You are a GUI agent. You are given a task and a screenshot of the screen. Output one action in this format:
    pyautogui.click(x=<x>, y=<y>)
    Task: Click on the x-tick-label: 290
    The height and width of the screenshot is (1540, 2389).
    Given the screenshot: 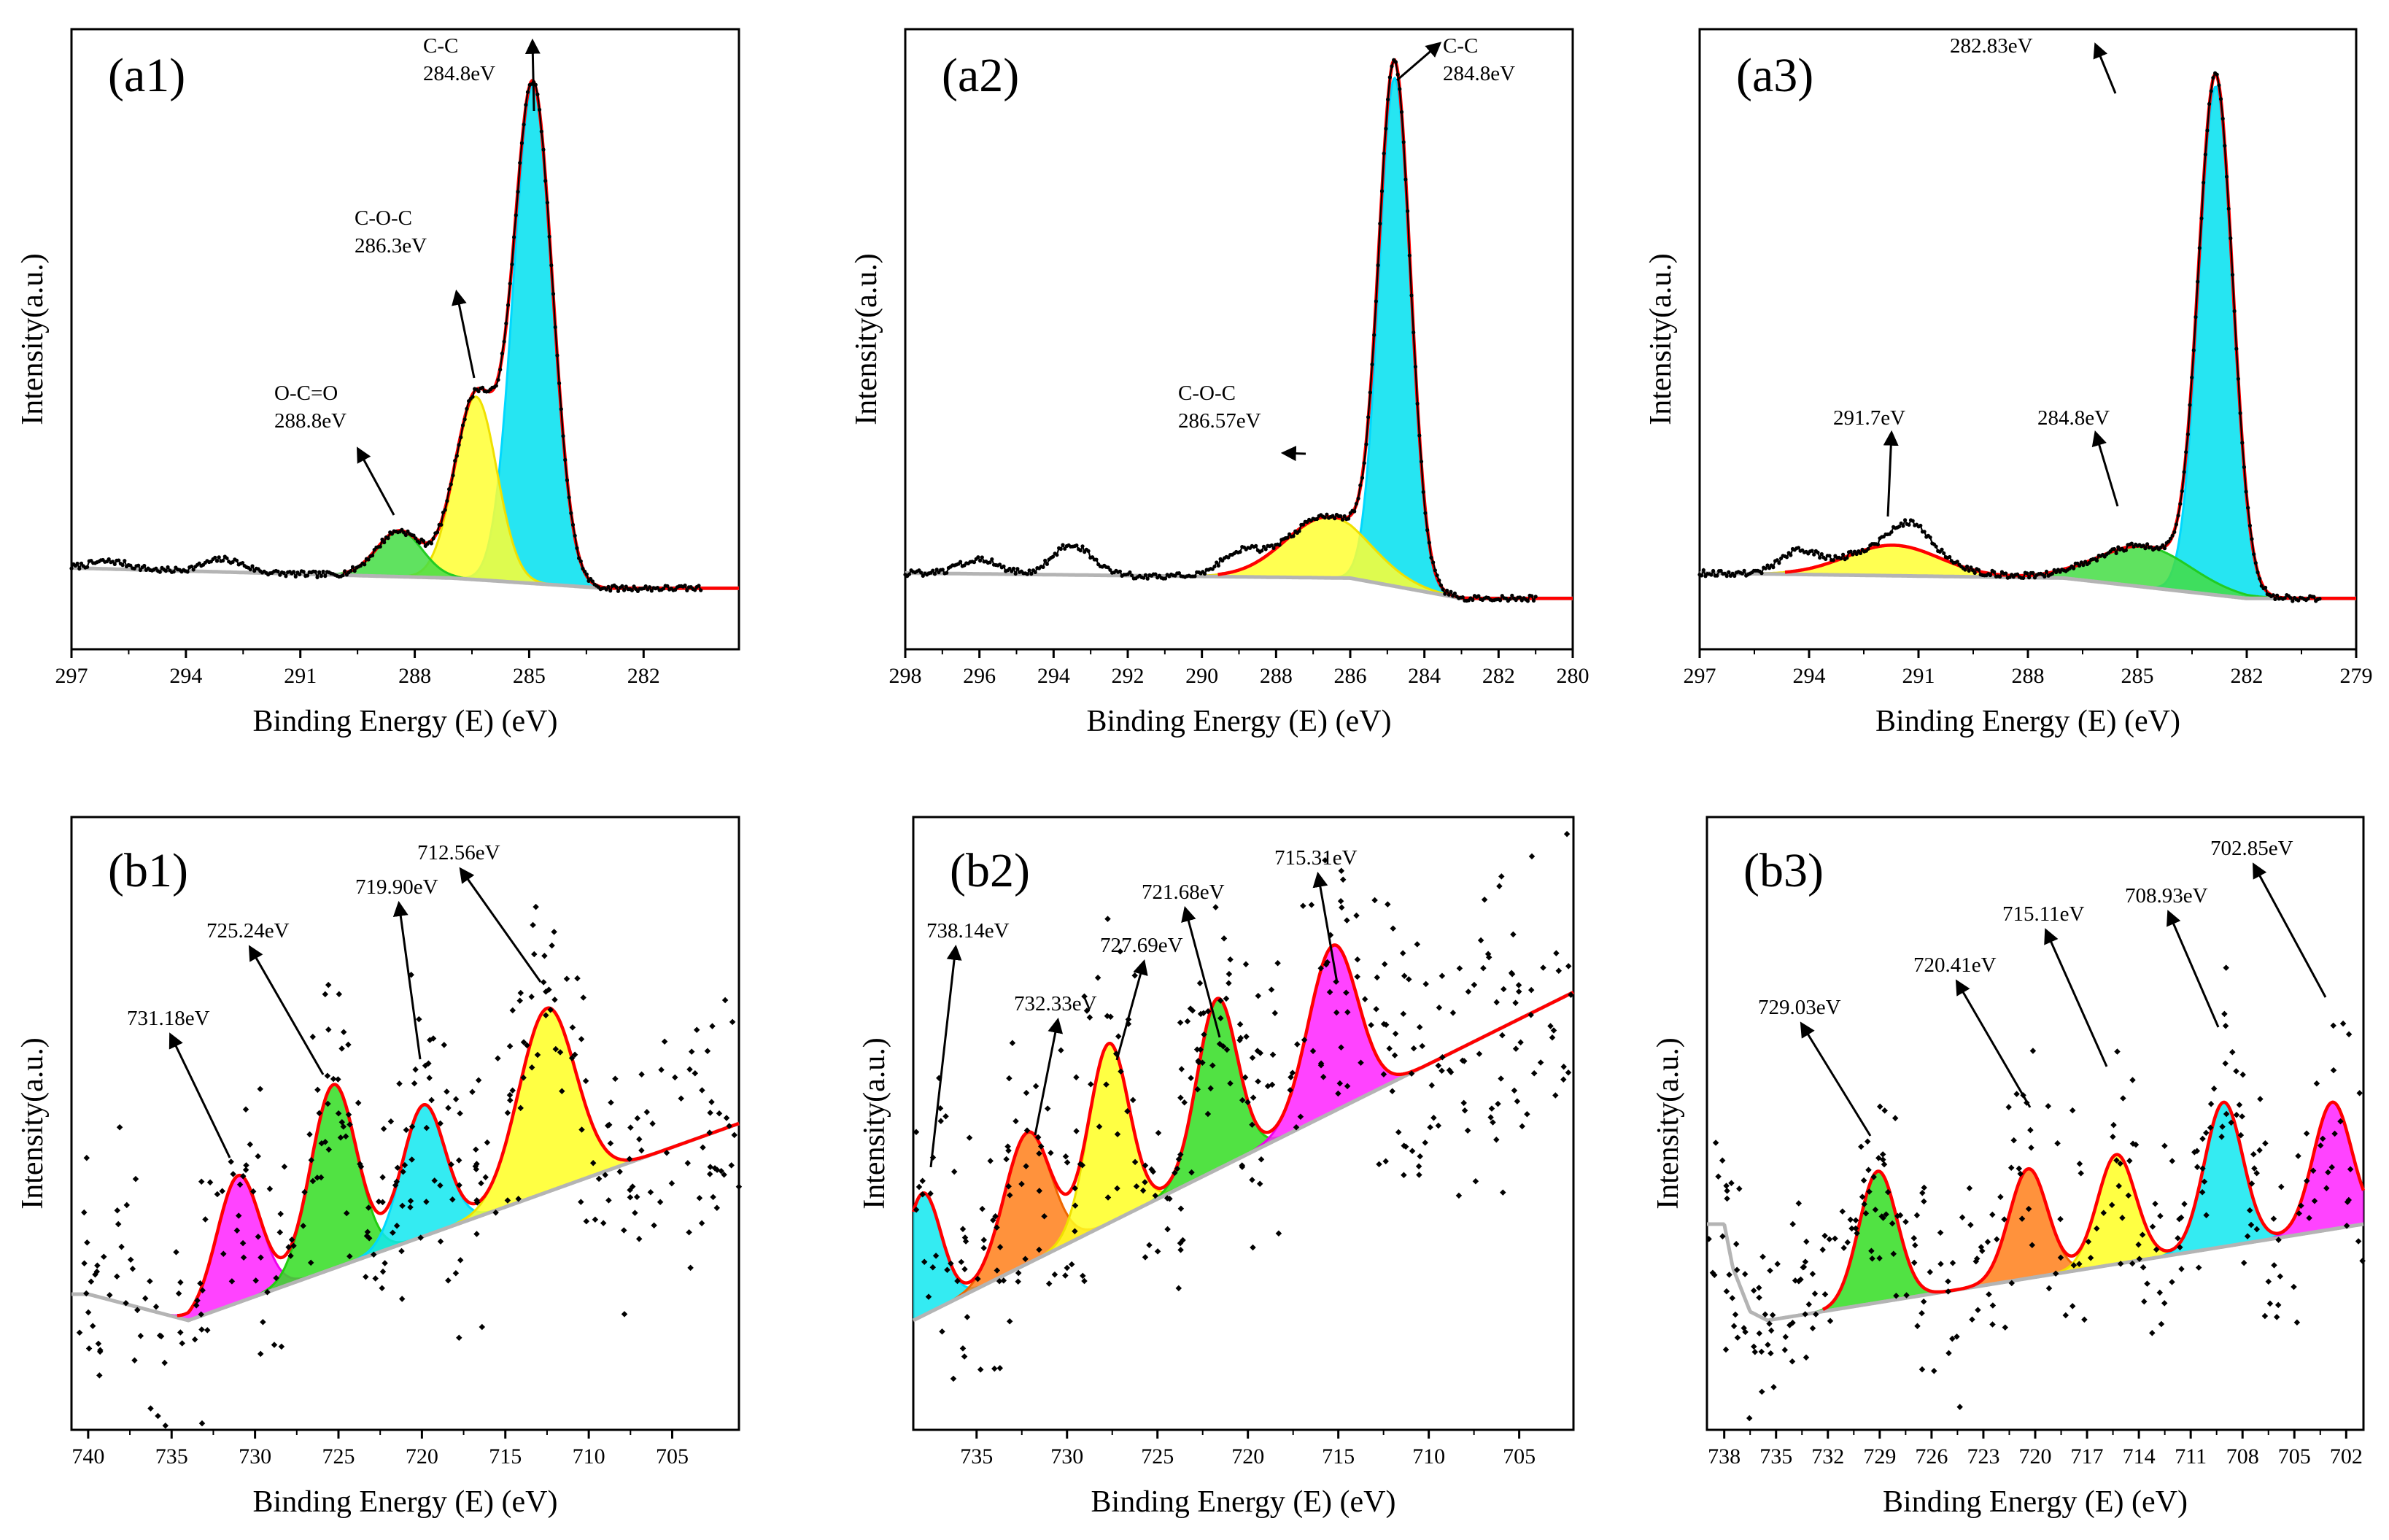 What is the action you would take?
    pyautogui.click(x=1201, y=676)
    